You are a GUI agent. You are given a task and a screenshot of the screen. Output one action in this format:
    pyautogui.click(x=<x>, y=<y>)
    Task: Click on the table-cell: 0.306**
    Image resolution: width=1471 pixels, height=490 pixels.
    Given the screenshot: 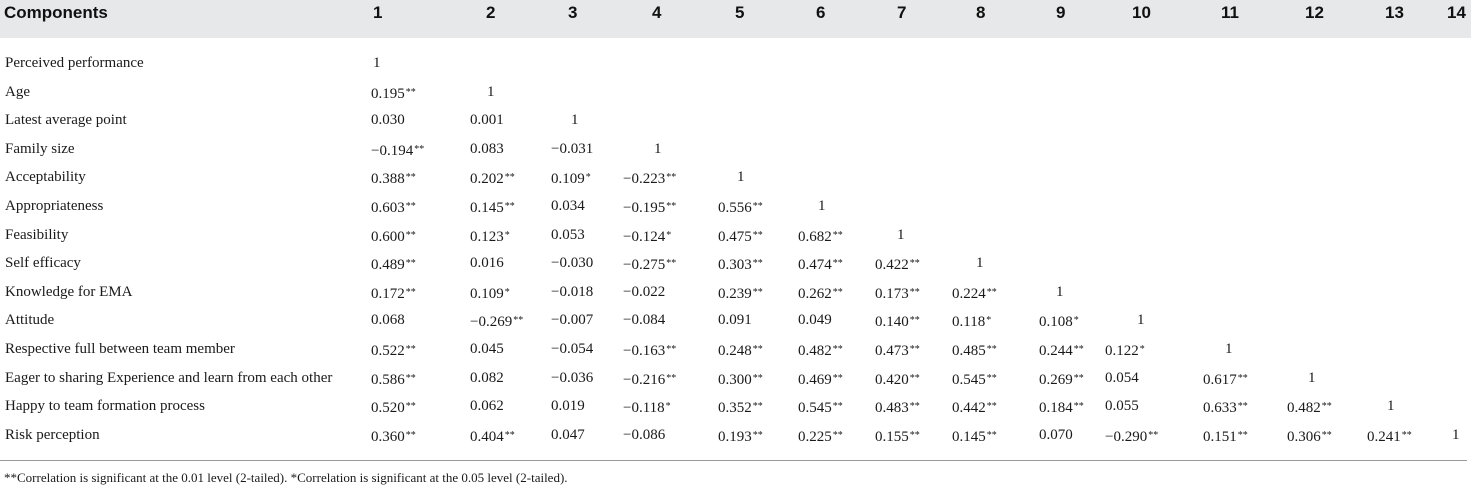 What is the action you would take?
    pyautogui.click(x=1309, y=436)
    